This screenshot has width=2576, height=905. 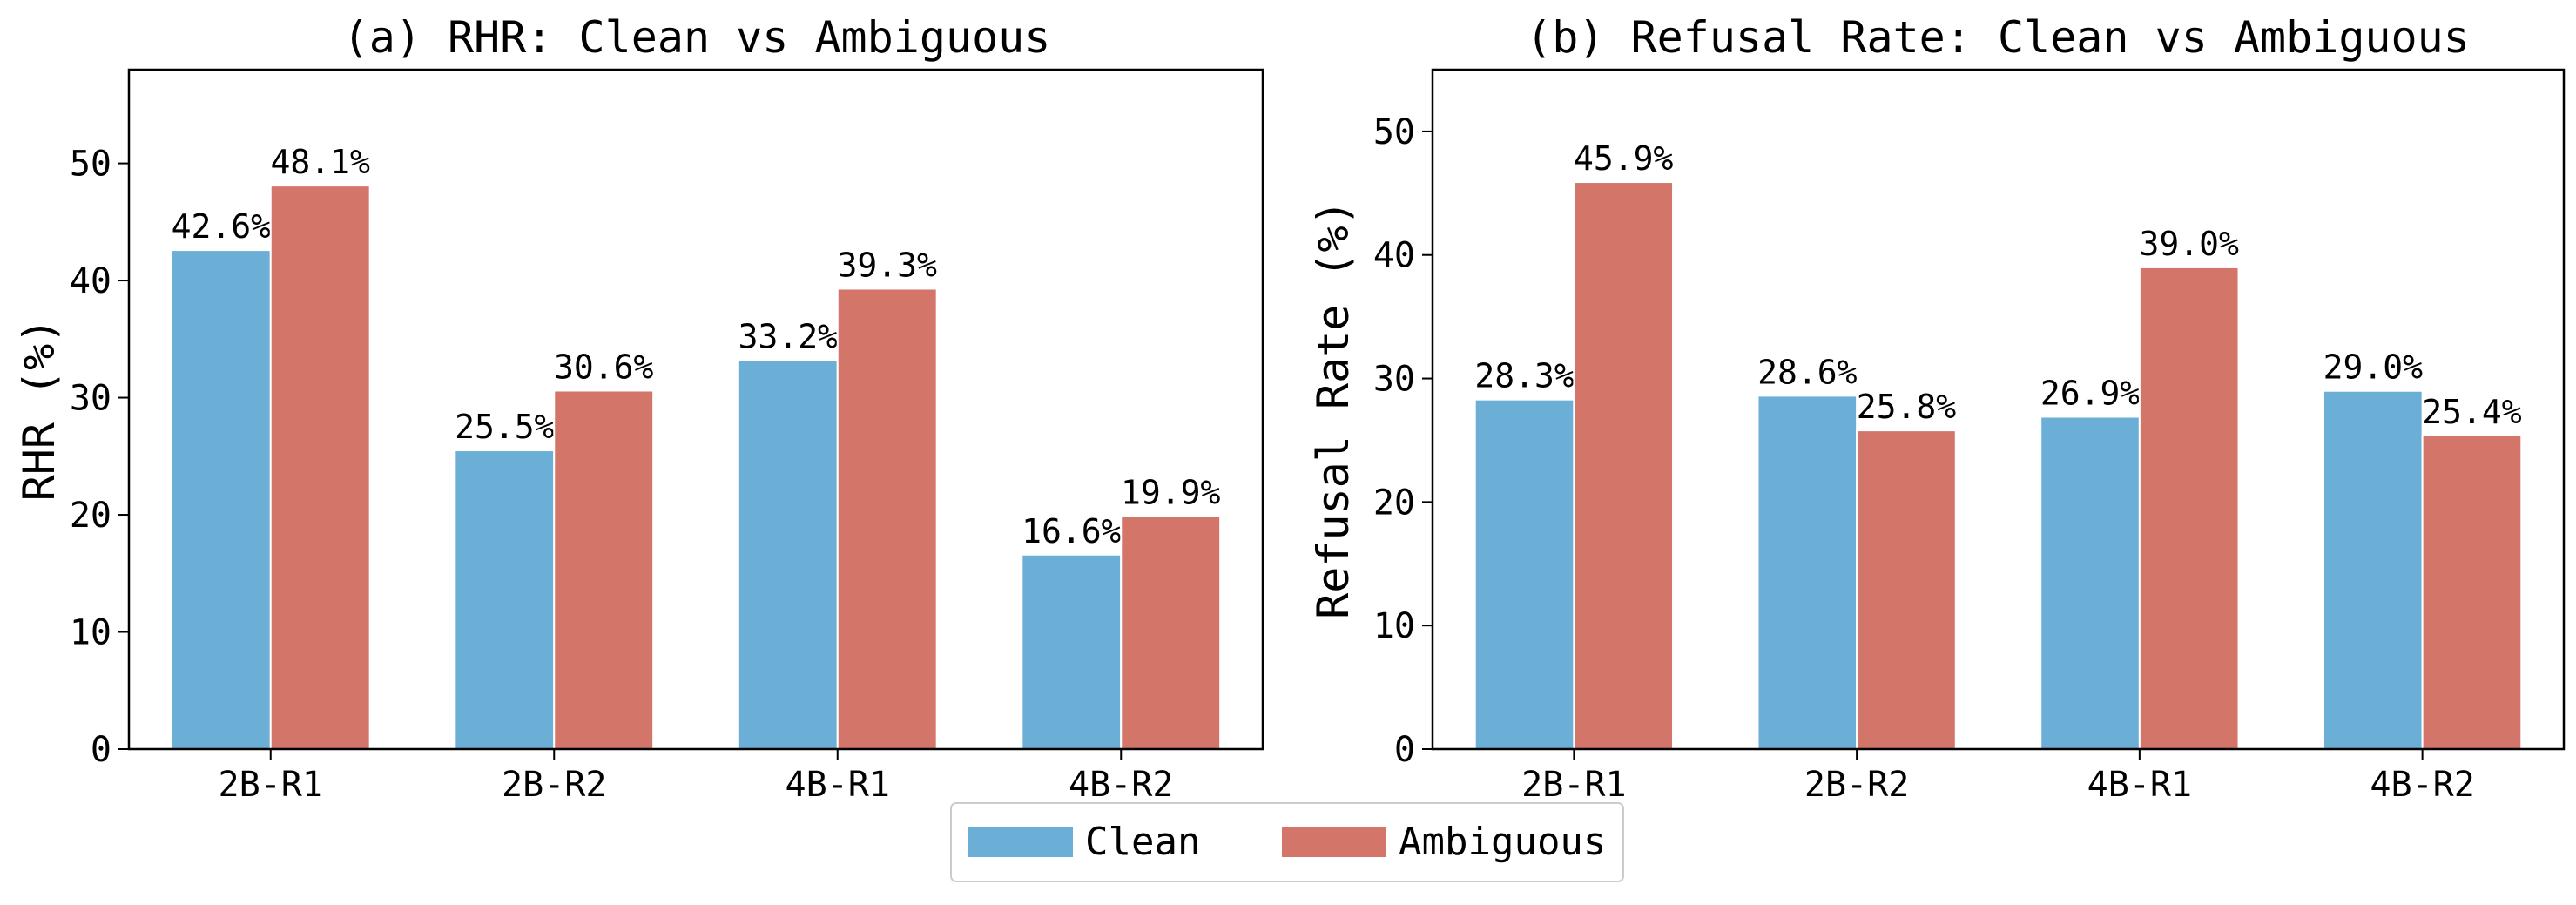 I want to click on data-label: 45.9%, so click(x=1624, y=158).